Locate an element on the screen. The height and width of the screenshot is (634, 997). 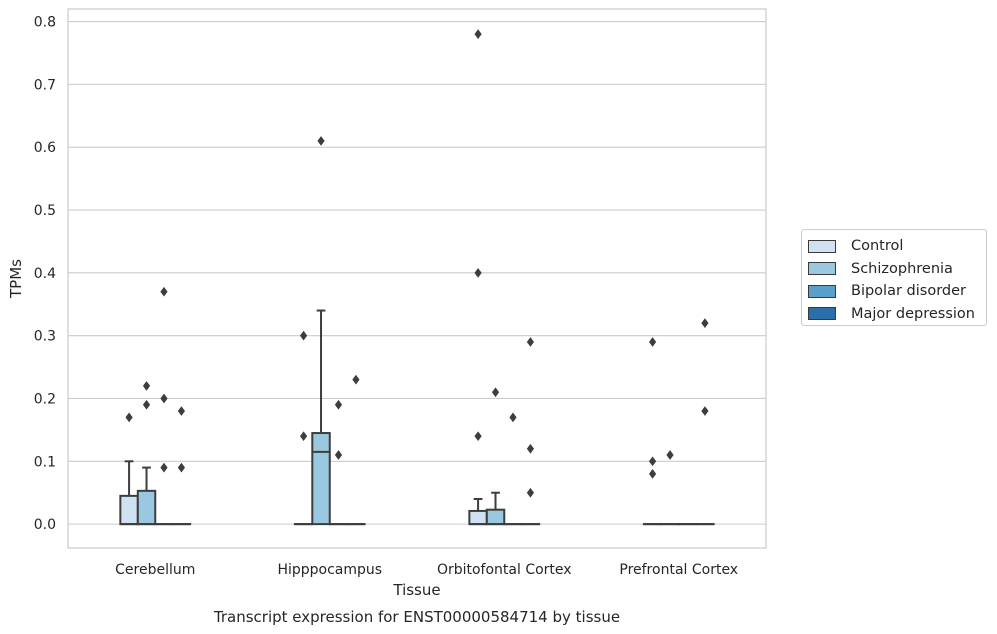
y-axis-title: TPMs is located at coordinates (16, 279).